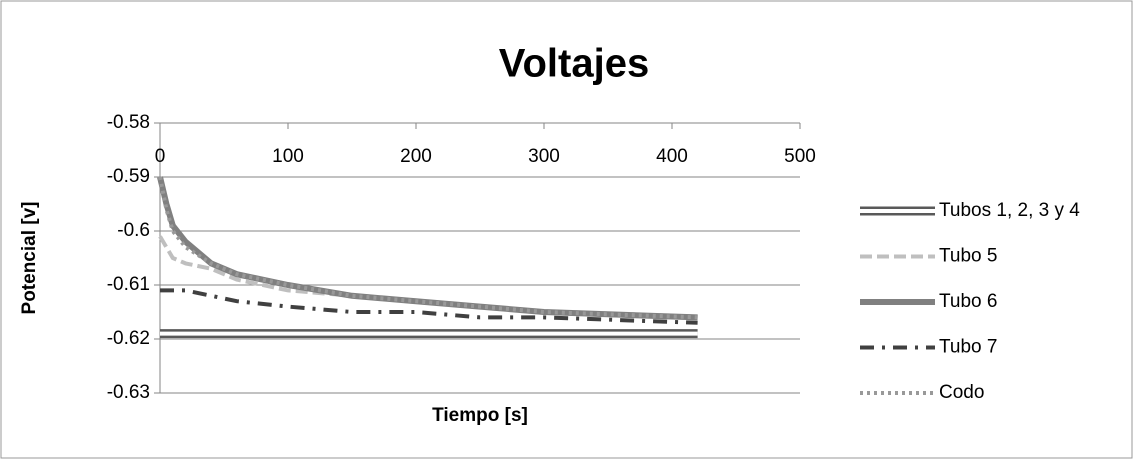 Image resolution: width=1133 pixels, height=459 pixels. What do you see at coordinates (544, 156) in the screenshot?
I see `x-tick-label: 300` at bounding box center [544, 156].